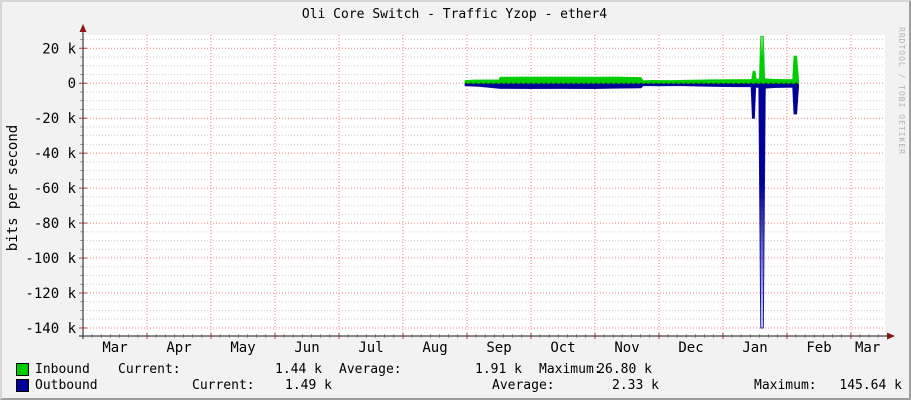 The width and height of the screenshot is (911, 400). I want to click on inbound-average-label: Average:, so click(370, 369).